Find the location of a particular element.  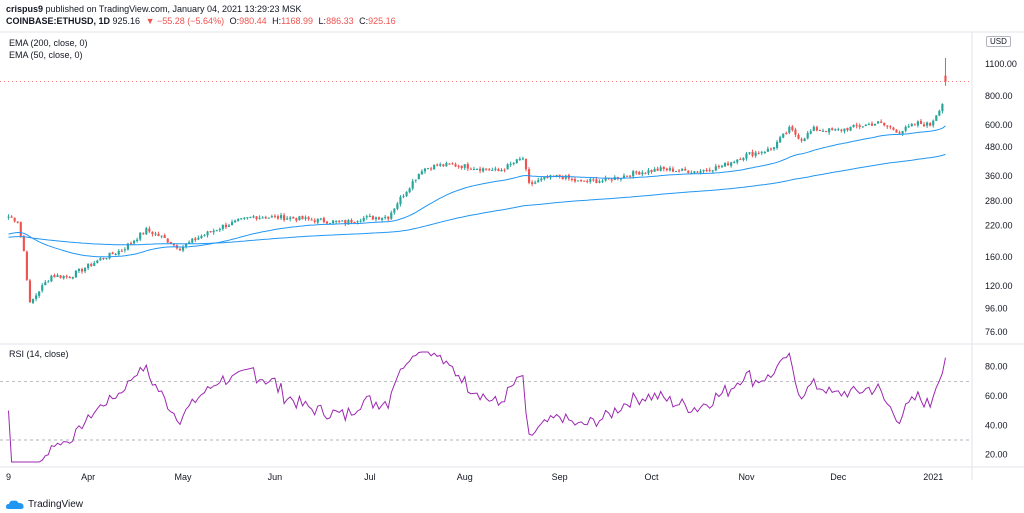

open-label: O: is located at coordinates (234, 21).